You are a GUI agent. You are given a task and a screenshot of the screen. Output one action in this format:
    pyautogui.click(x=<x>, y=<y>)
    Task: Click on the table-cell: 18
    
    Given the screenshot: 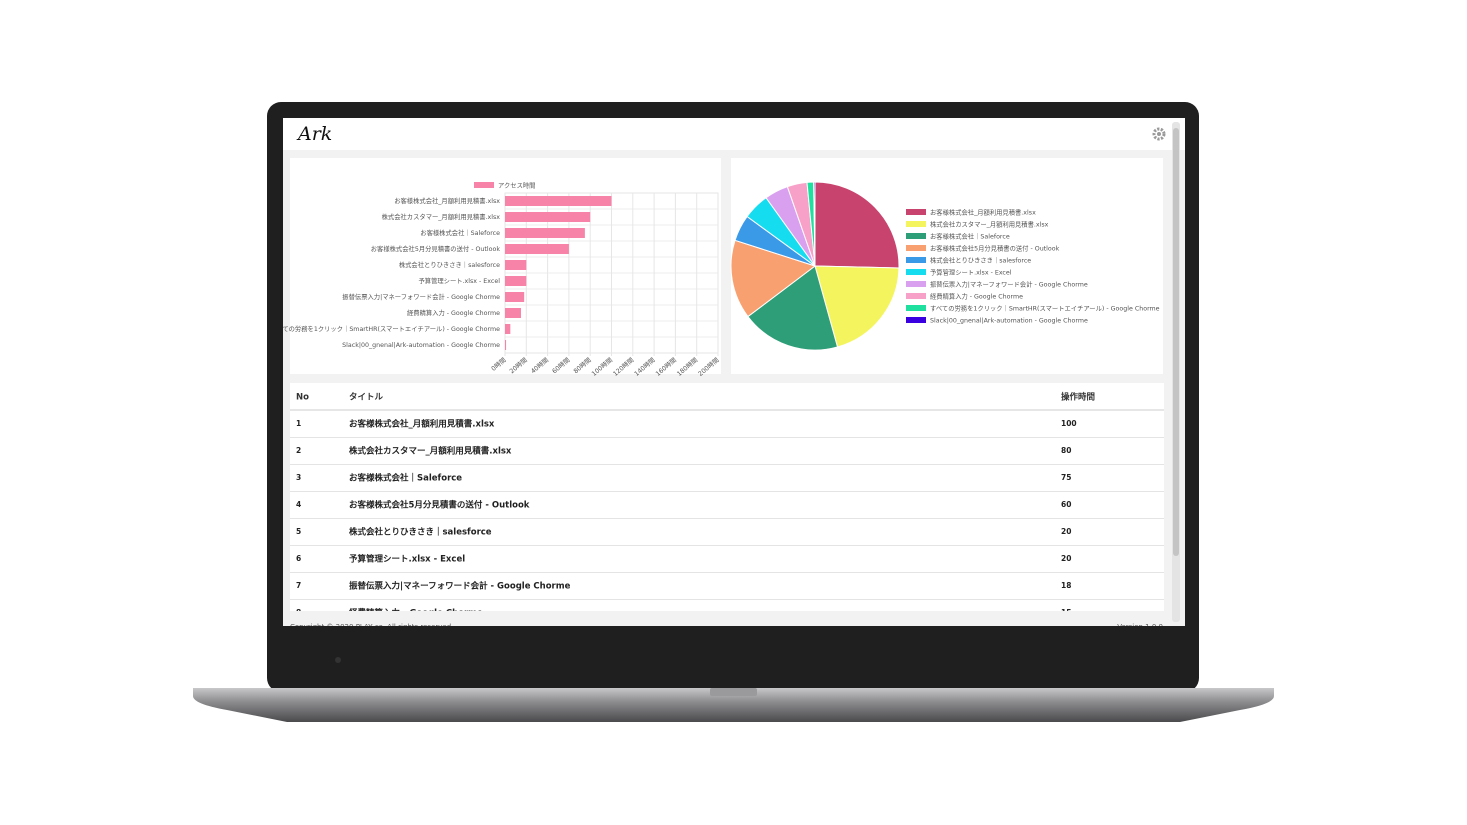 What is the action you would take?
    pyautogui.click(x=1066, y=585)
    